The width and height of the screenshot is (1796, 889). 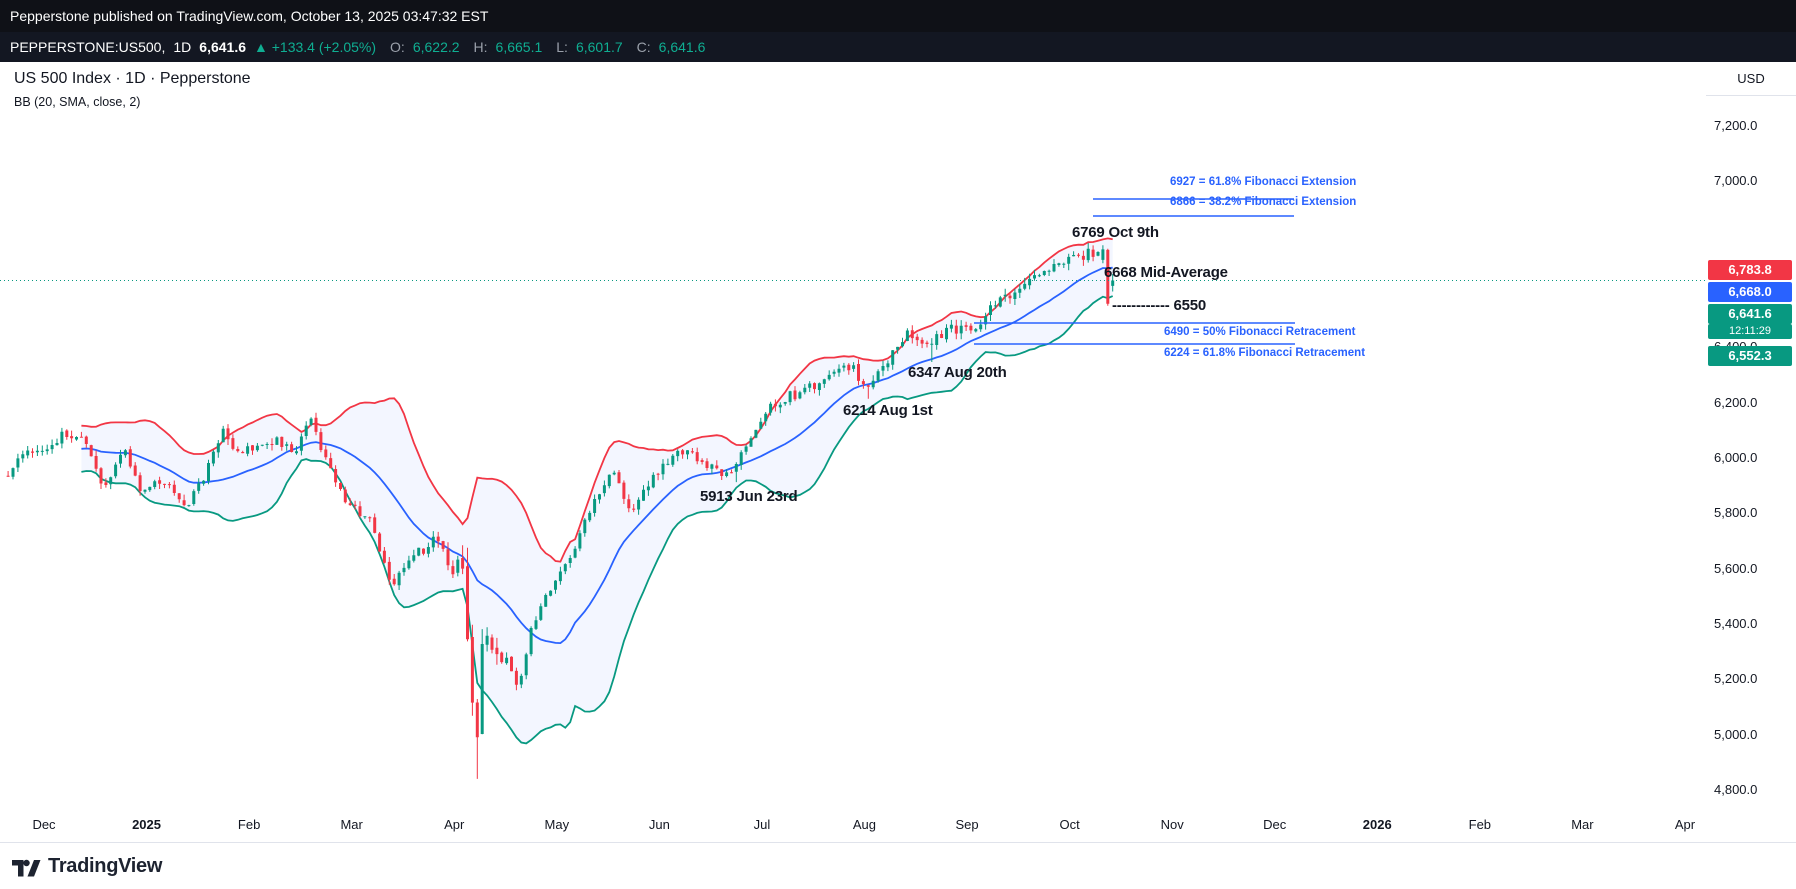 I want to click on tradingview-logo: TradingView, so click(x=87, y=866).